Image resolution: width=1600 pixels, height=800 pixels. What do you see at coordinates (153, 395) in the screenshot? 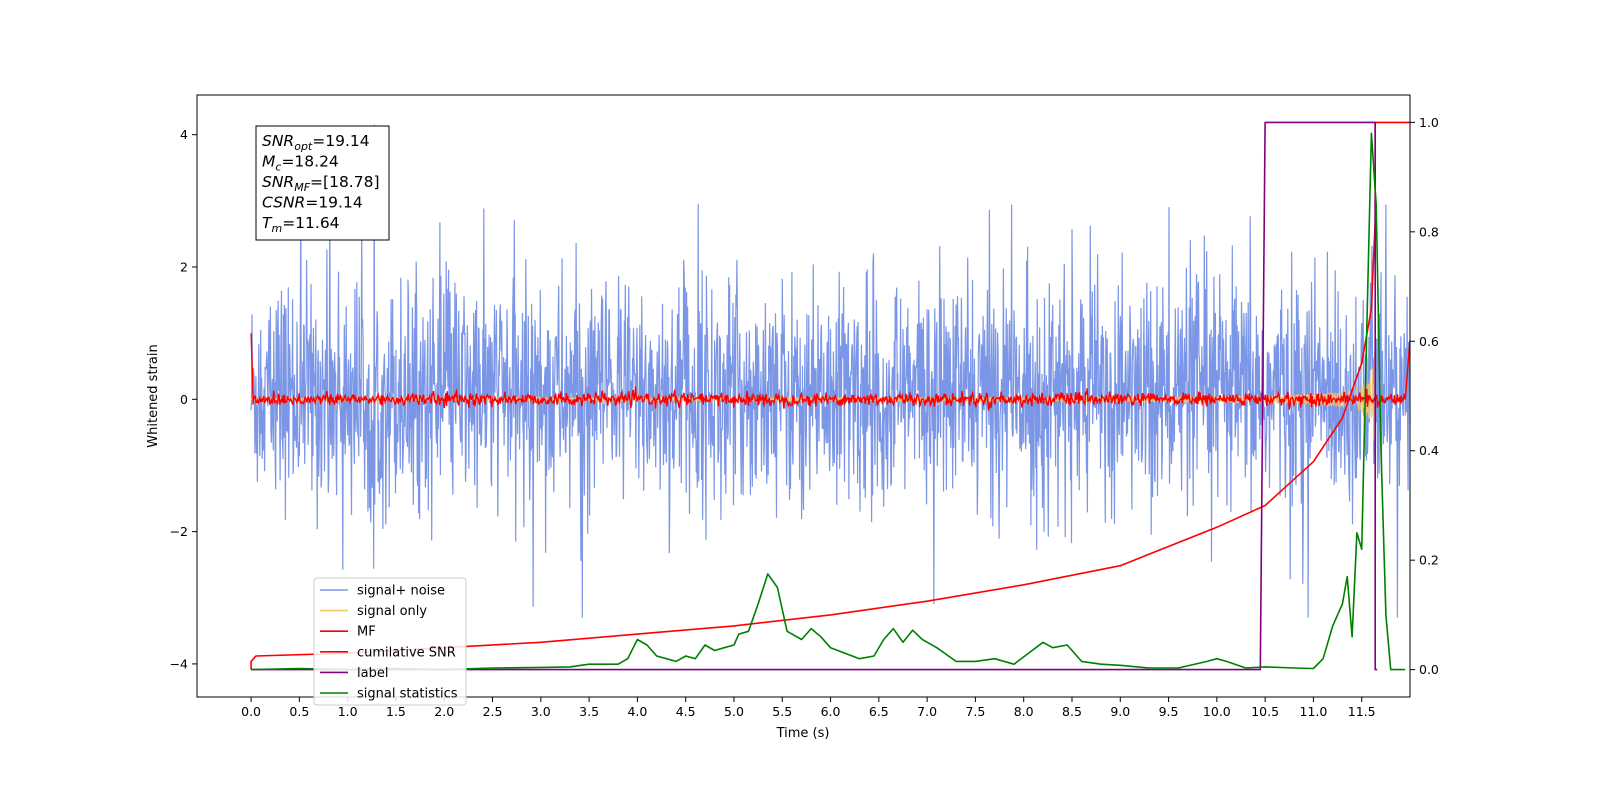
I see `y-axis-label: Whitened strain` at bounding box center [153, 395].